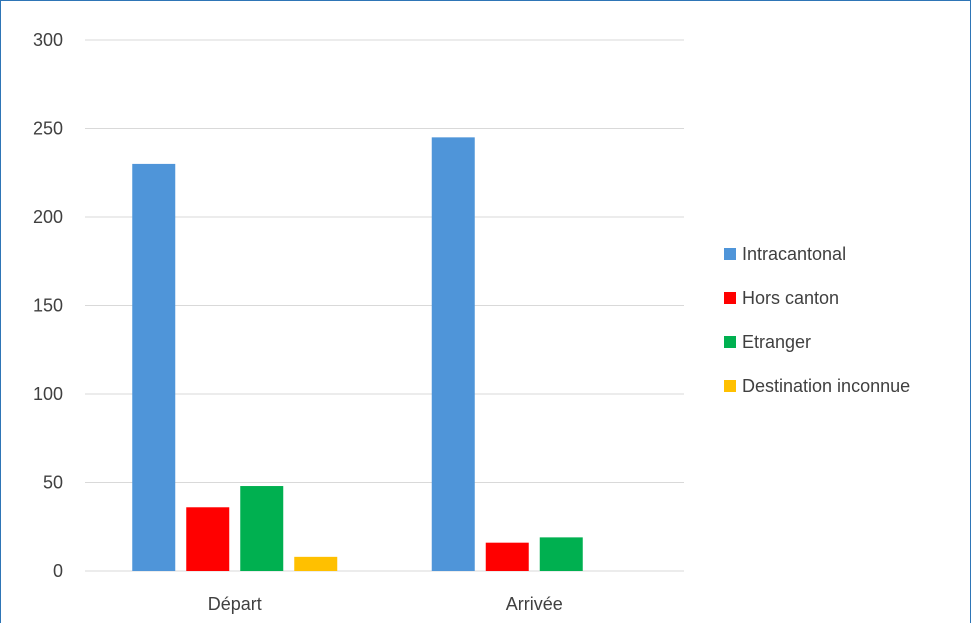  I want to click on legend-label: Destination inconnue, so click(826, 386).